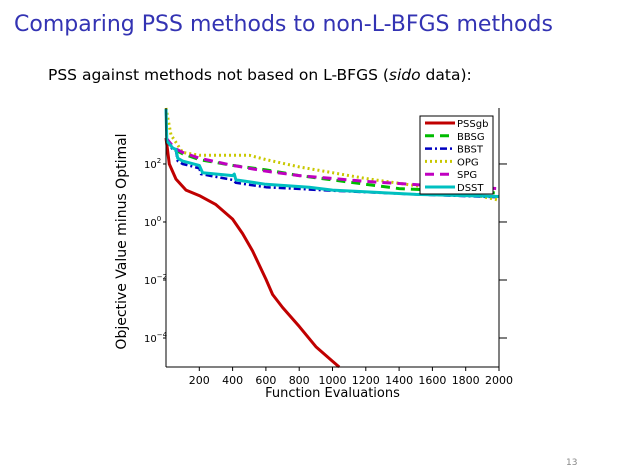  I want to click on legend-box, so click(456, 155).